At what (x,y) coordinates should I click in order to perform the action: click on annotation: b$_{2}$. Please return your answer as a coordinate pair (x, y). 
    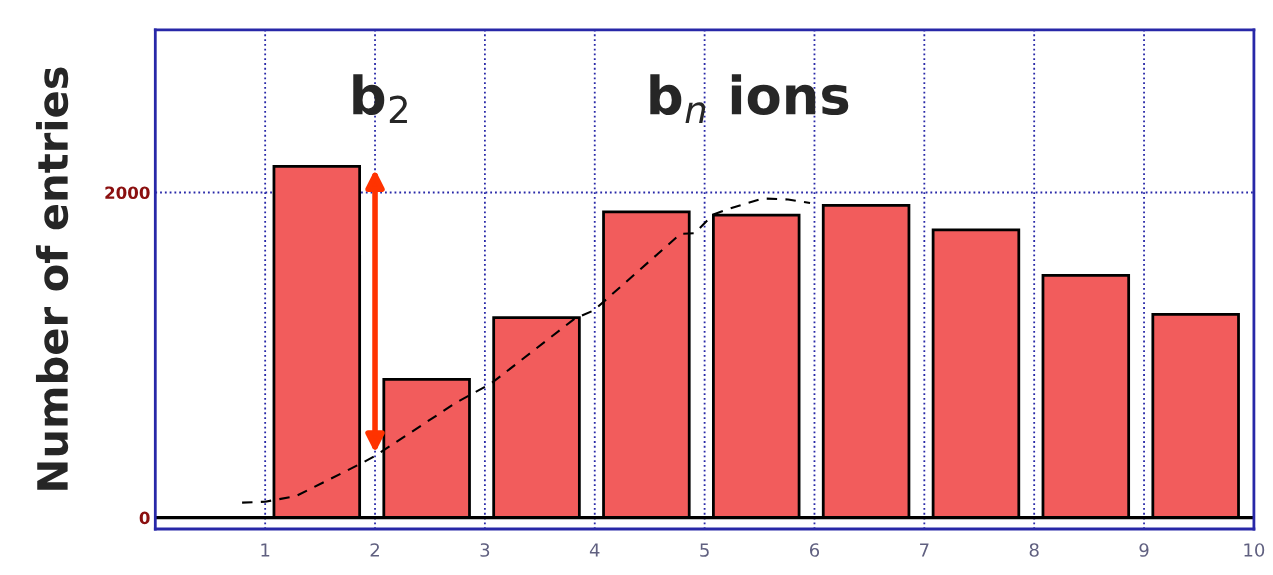
    Looking at the image, I should click on (380, 98).